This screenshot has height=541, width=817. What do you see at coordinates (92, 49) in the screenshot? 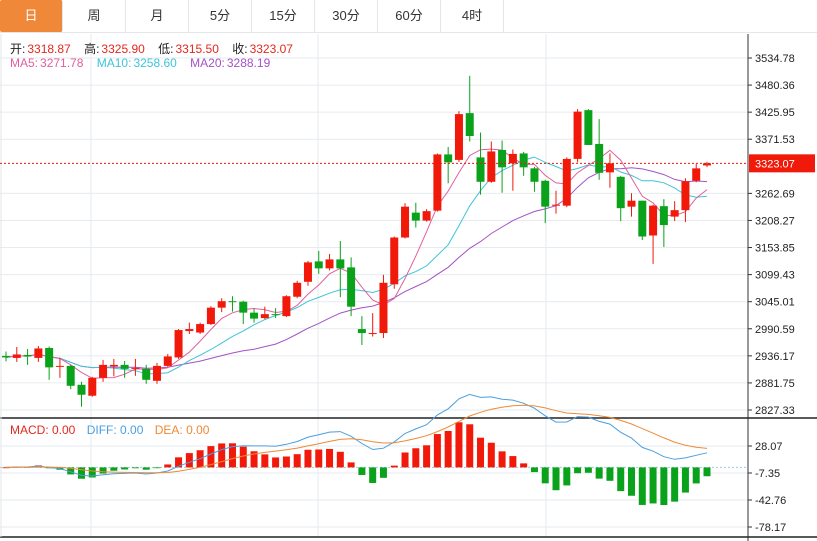
I see `high-label: 高:` at bounding box center [92, 49].